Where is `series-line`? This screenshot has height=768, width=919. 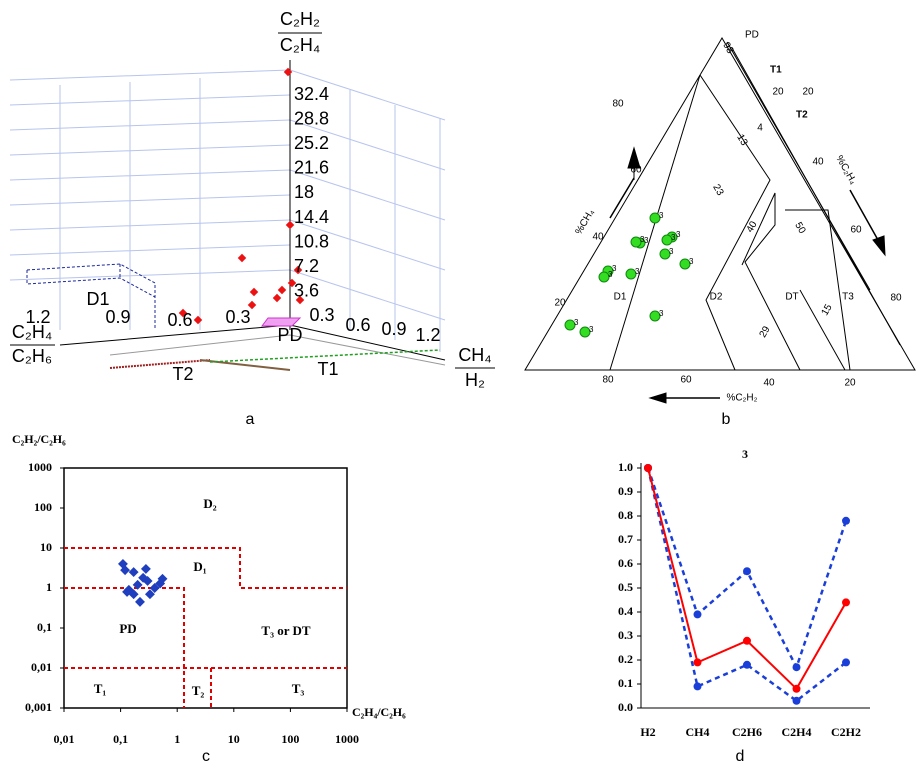 series-line is located at coordinates (746, 585).